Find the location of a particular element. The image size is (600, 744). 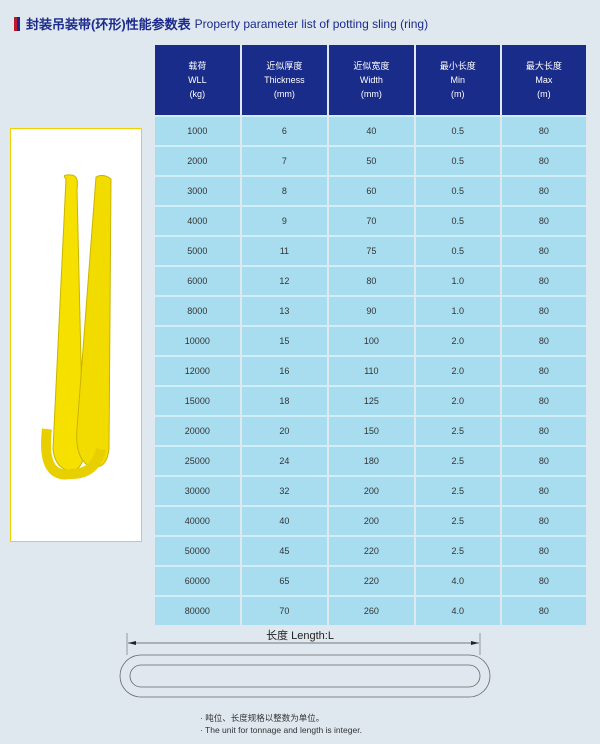

table-cell: 24 is located at coordinates (285, 460).